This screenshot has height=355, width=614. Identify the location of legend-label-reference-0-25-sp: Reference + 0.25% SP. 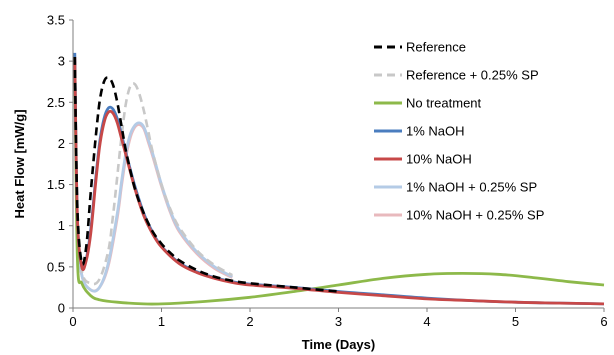
(472, 75).